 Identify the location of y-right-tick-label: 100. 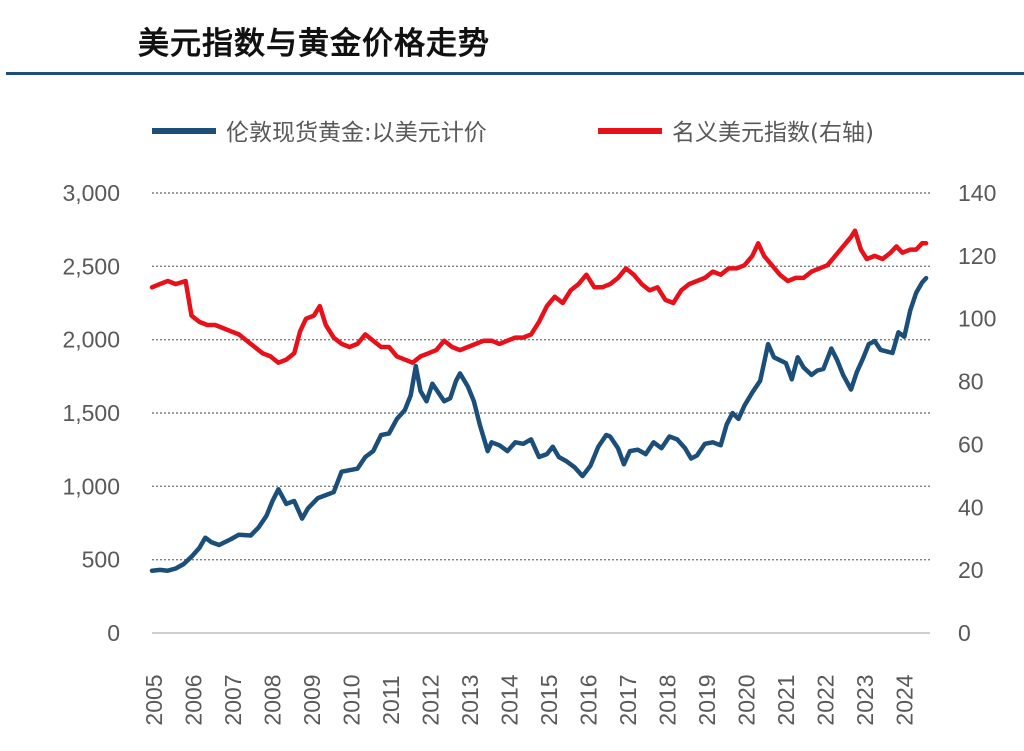
(977, 319).